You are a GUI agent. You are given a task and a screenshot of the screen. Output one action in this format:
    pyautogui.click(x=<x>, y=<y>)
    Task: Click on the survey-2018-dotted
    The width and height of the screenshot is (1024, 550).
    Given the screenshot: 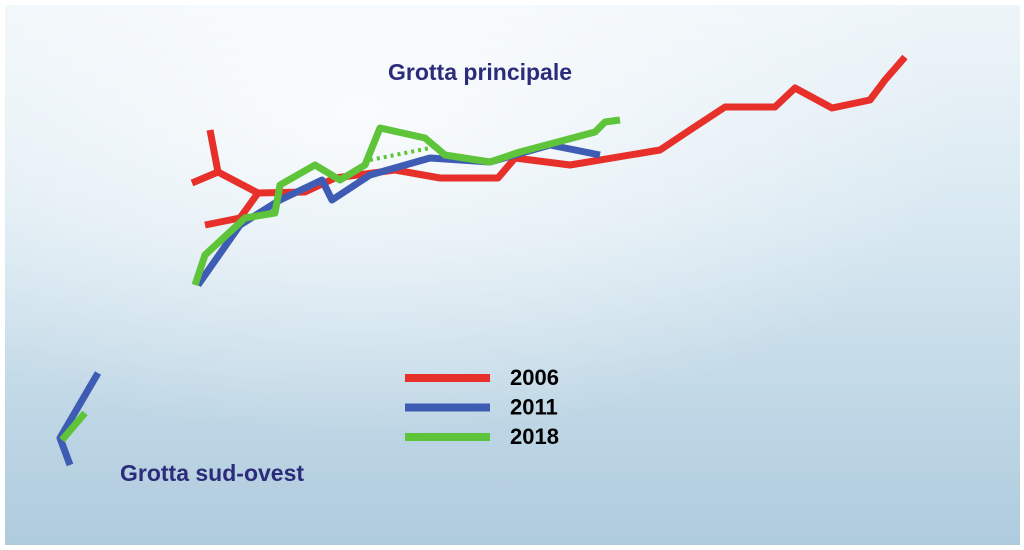 What is the action you would take?
    pyautogui.click(x=400, y=154)
    